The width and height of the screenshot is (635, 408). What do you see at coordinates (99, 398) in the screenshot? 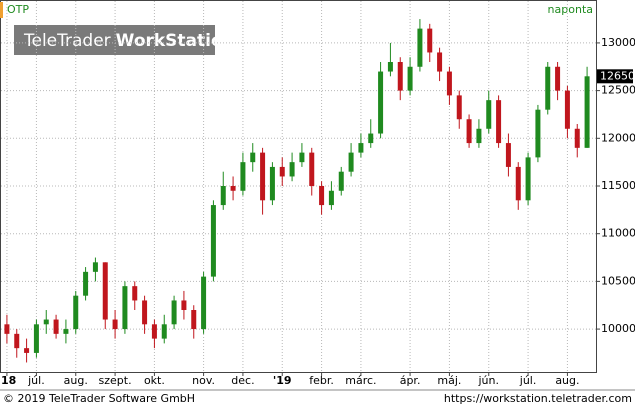
I see `footer-copyright: © 2019 TeleTrader Software GmbH` at bounding box center [99, 398].